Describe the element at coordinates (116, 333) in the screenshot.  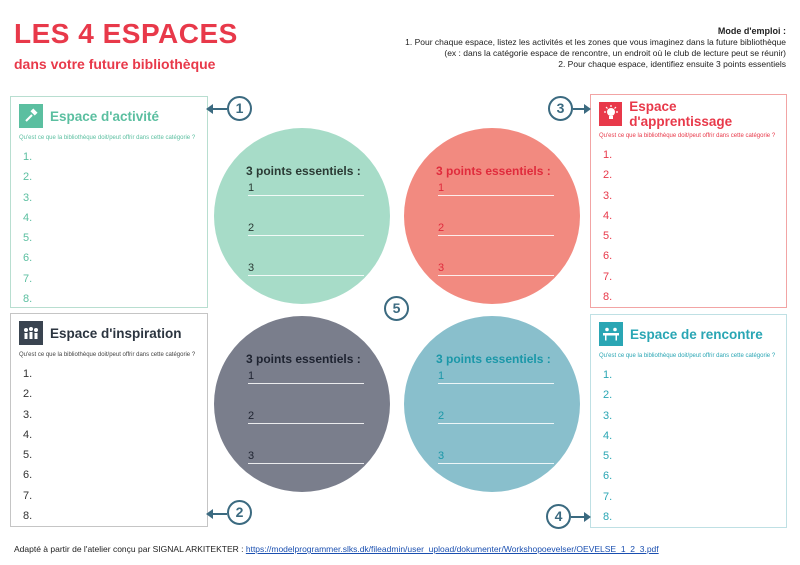
I see `panel-title: Espace d'inspiration` at that location.